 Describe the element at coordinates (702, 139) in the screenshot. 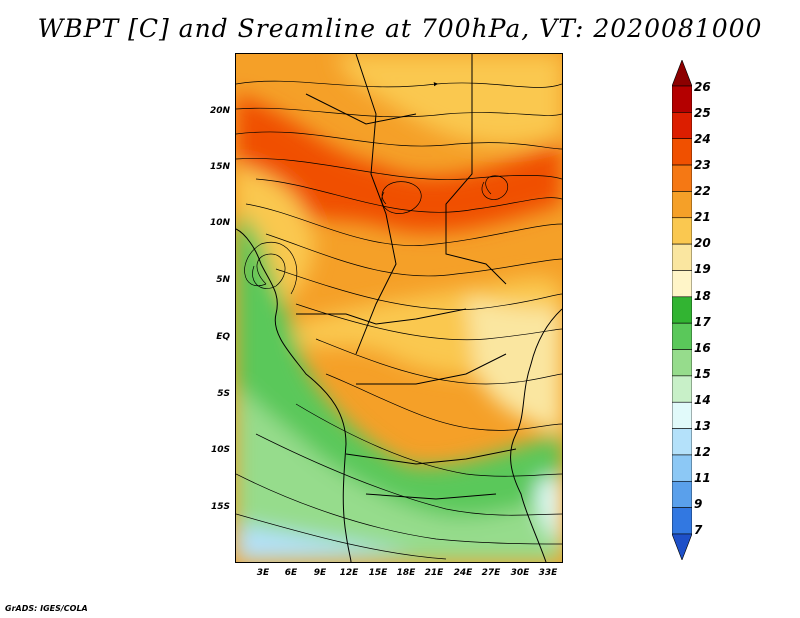

I see `colorbar-label-24: 24` at that location.